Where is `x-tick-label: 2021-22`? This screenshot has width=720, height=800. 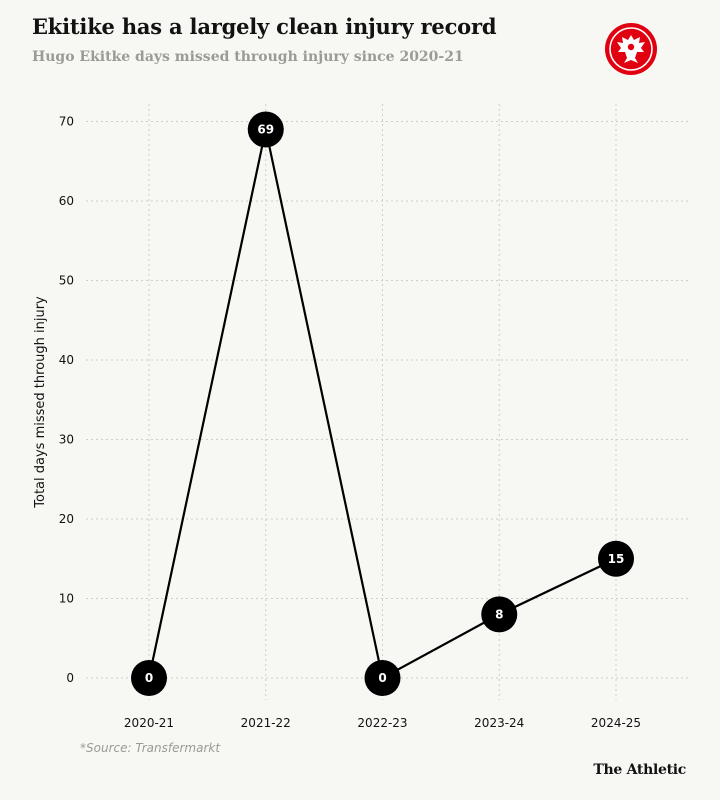
x-tick-label: 2021-22 is located at coordinates (266, 723).